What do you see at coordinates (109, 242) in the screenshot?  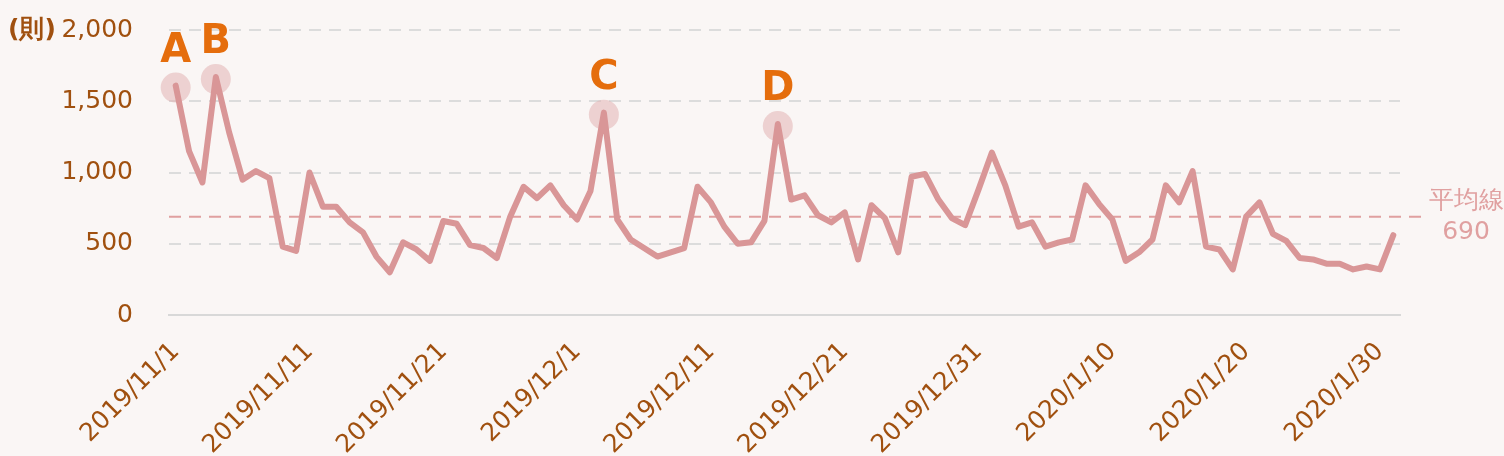 I see `y-tick-label: 500` at bounding box center [109, 242].